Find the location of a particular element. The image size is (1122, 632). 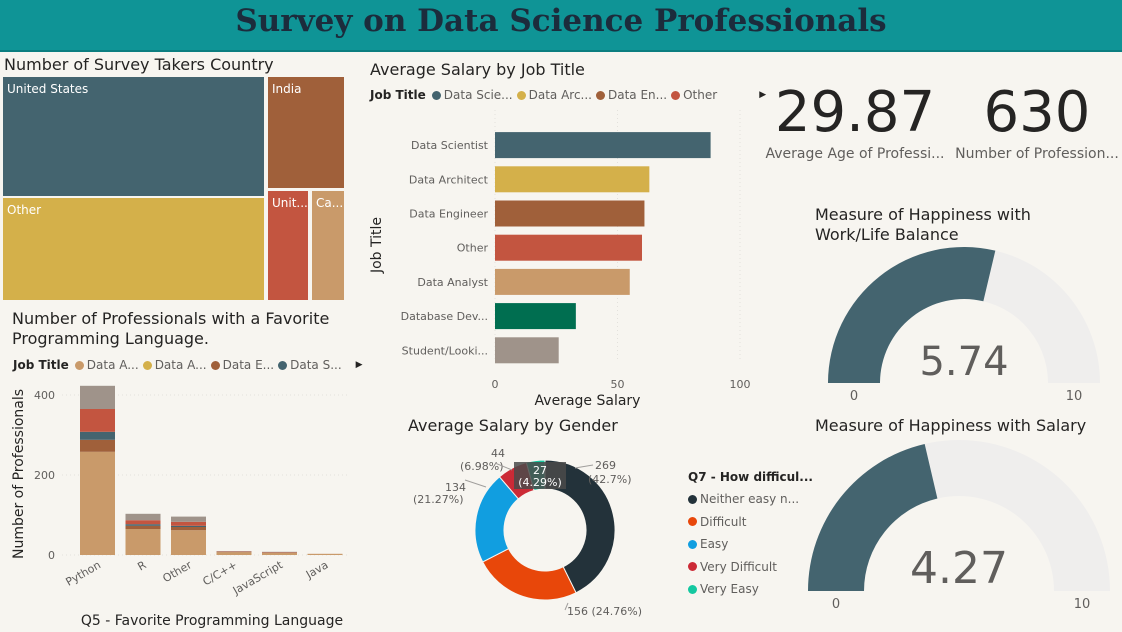

gauge-min-label: 0 is located at coordinates (836, 604).